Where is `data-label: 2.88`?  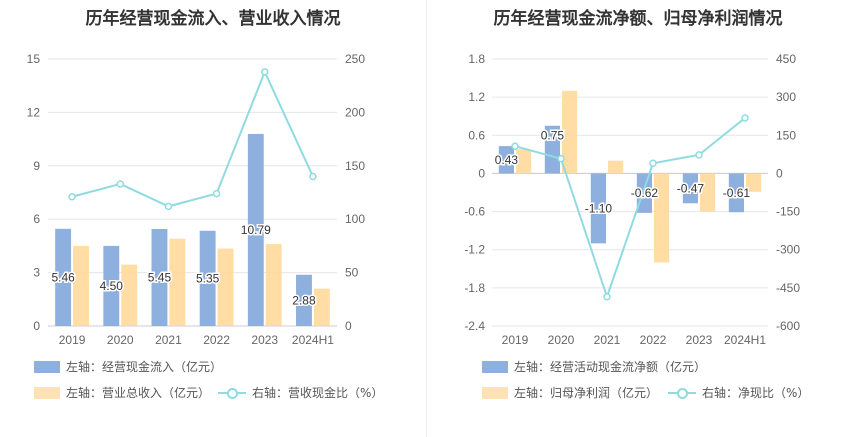
data-label: 2.88 is located at coordinates (304, 300).